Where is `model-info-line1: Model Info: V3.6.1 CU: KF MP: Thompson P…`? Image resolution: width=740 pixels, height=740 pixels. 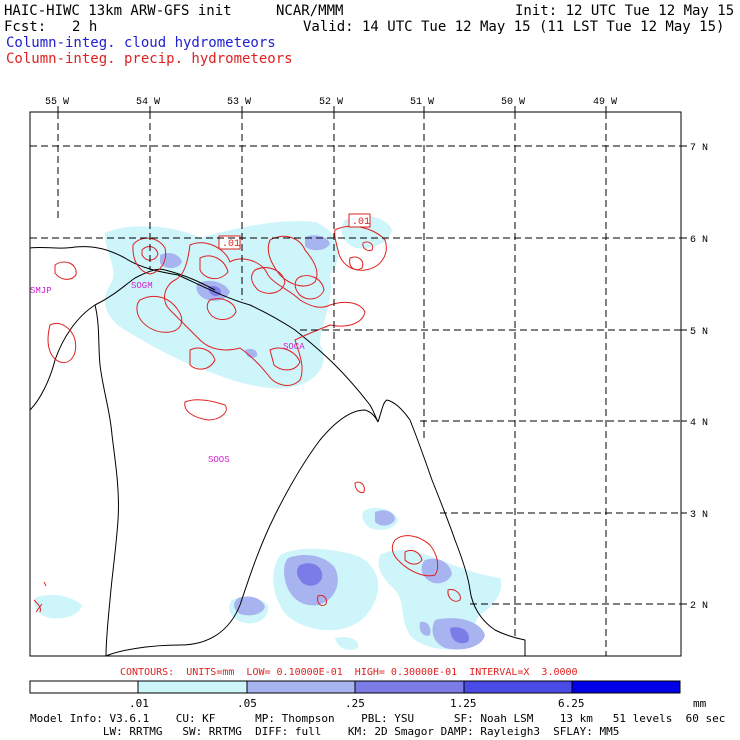
model-info-line1: Model Info: V3.6.1 CU: KF MP: Thompson P… is located at coordinates (378, 718).